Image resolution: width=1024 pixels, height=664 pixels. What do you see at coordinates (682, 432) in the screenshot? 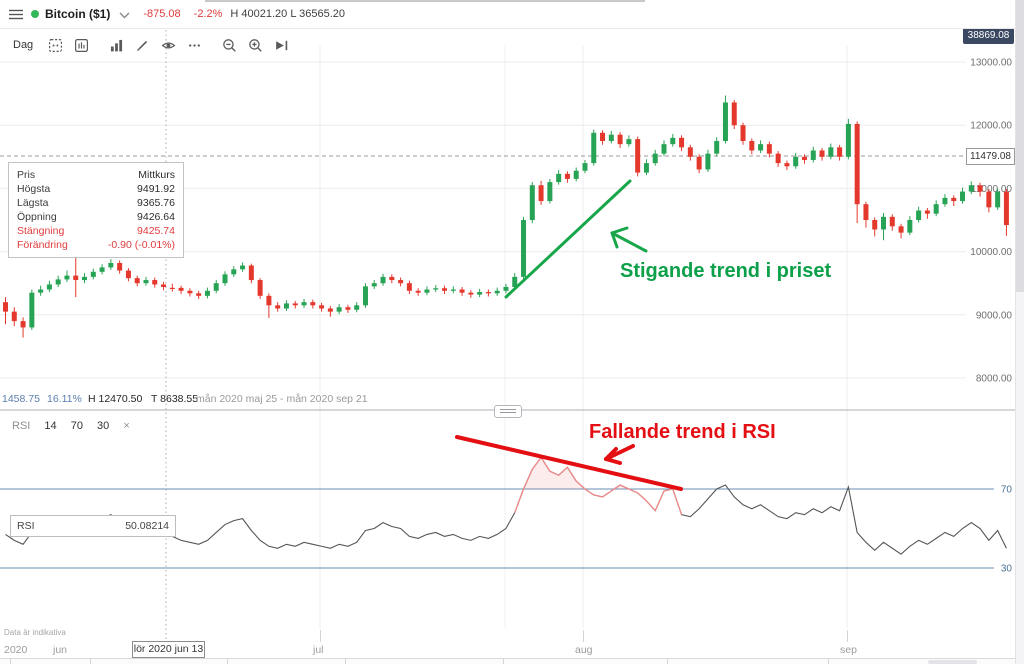
I see `rsi-trend-annotation-text: Fallande trend i RSI` at bounding box center [682, 432].